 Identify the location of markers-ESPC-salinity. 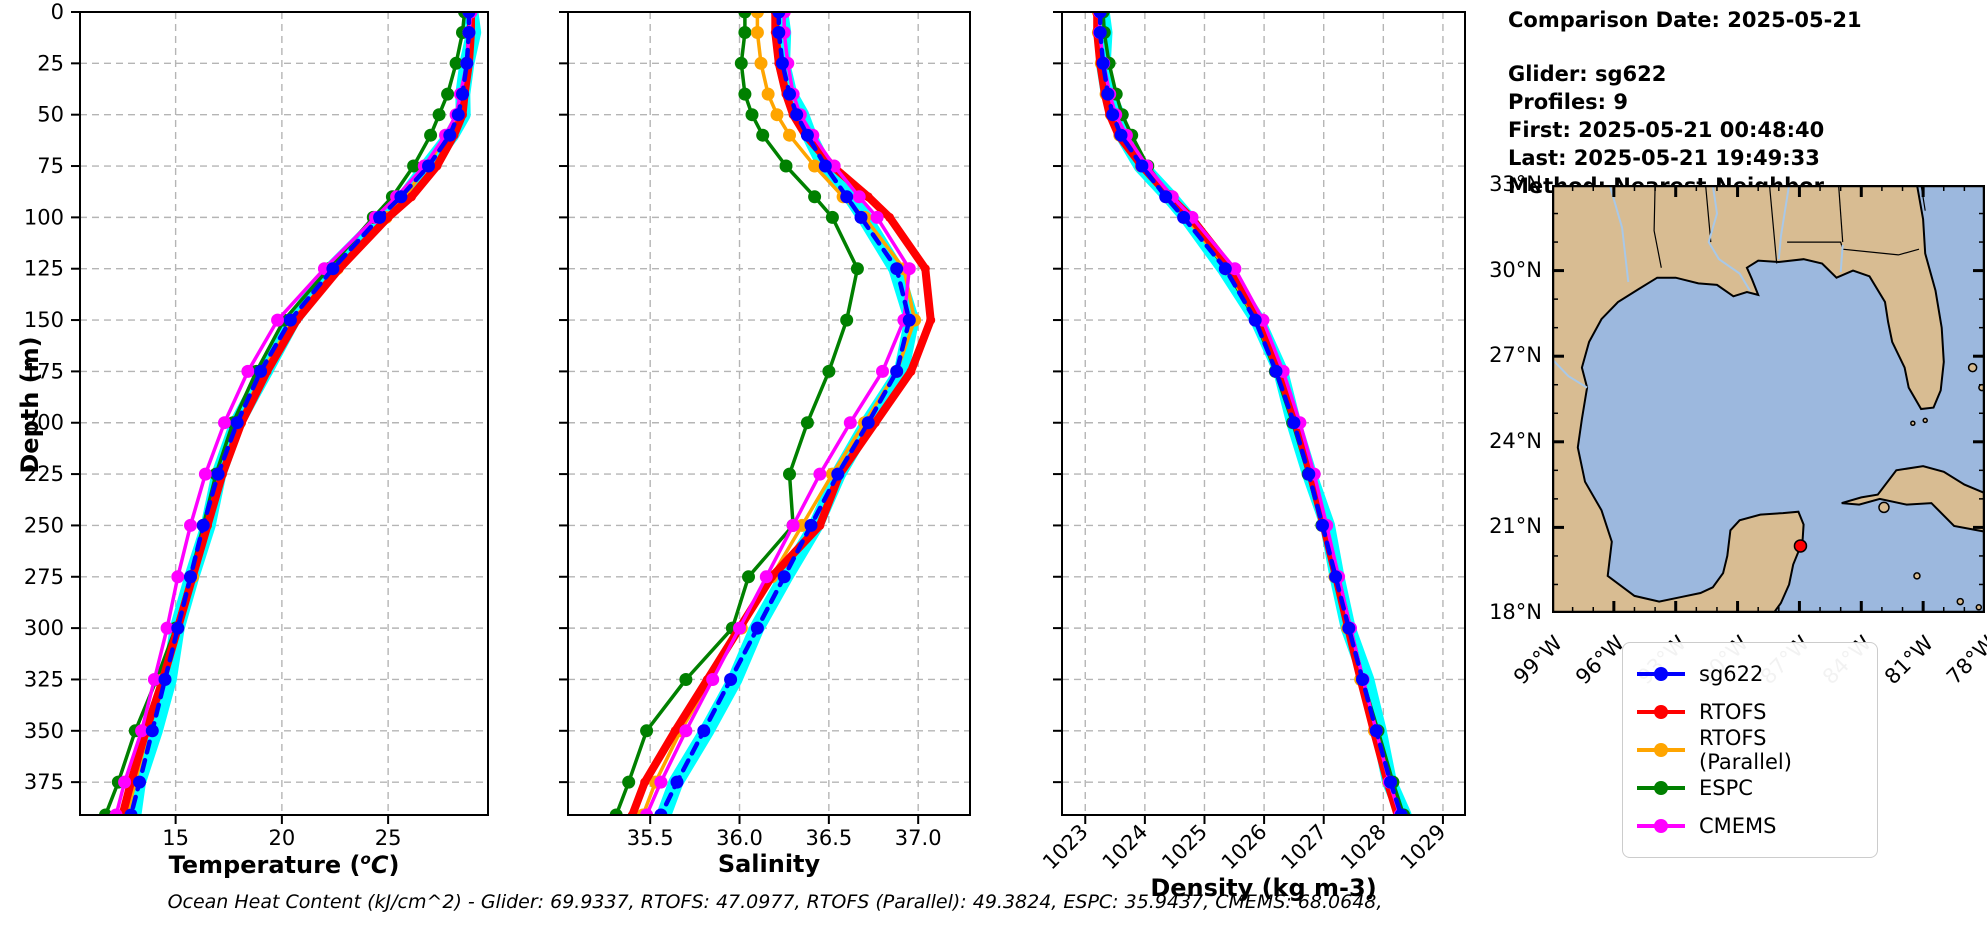
(736, 413).